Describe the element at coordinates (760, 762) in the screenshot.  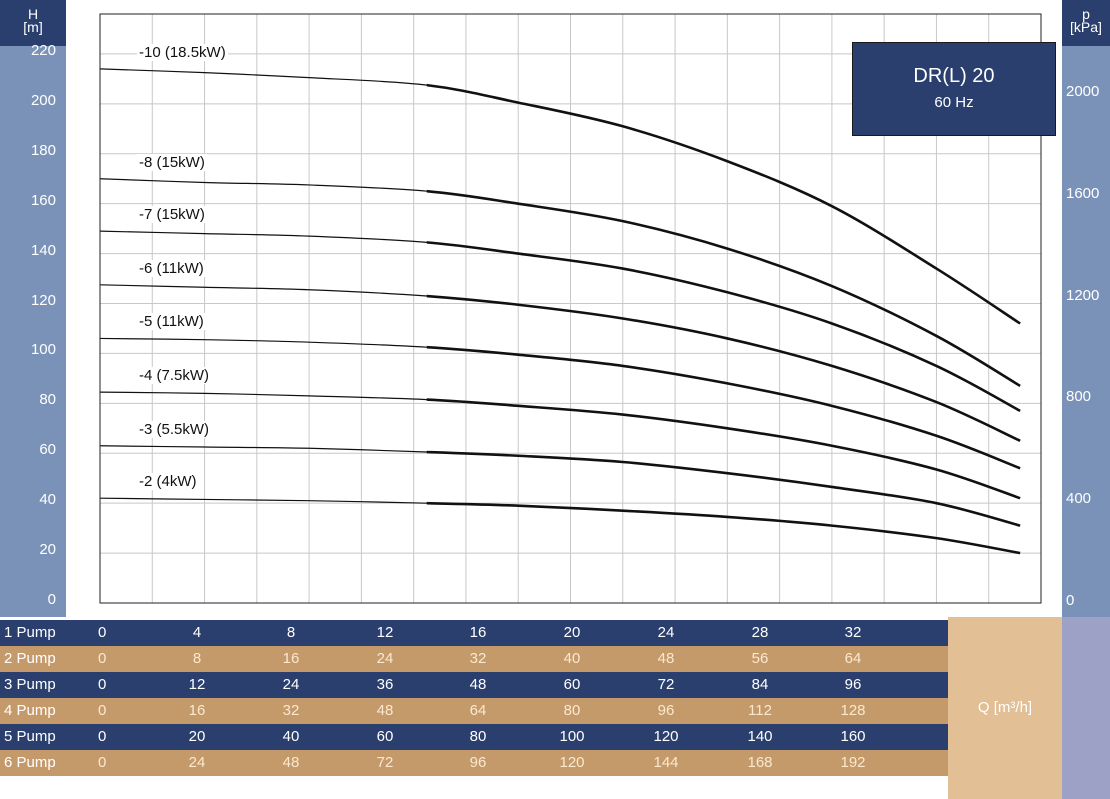
I see `pump-flow-value: 168` at that location.